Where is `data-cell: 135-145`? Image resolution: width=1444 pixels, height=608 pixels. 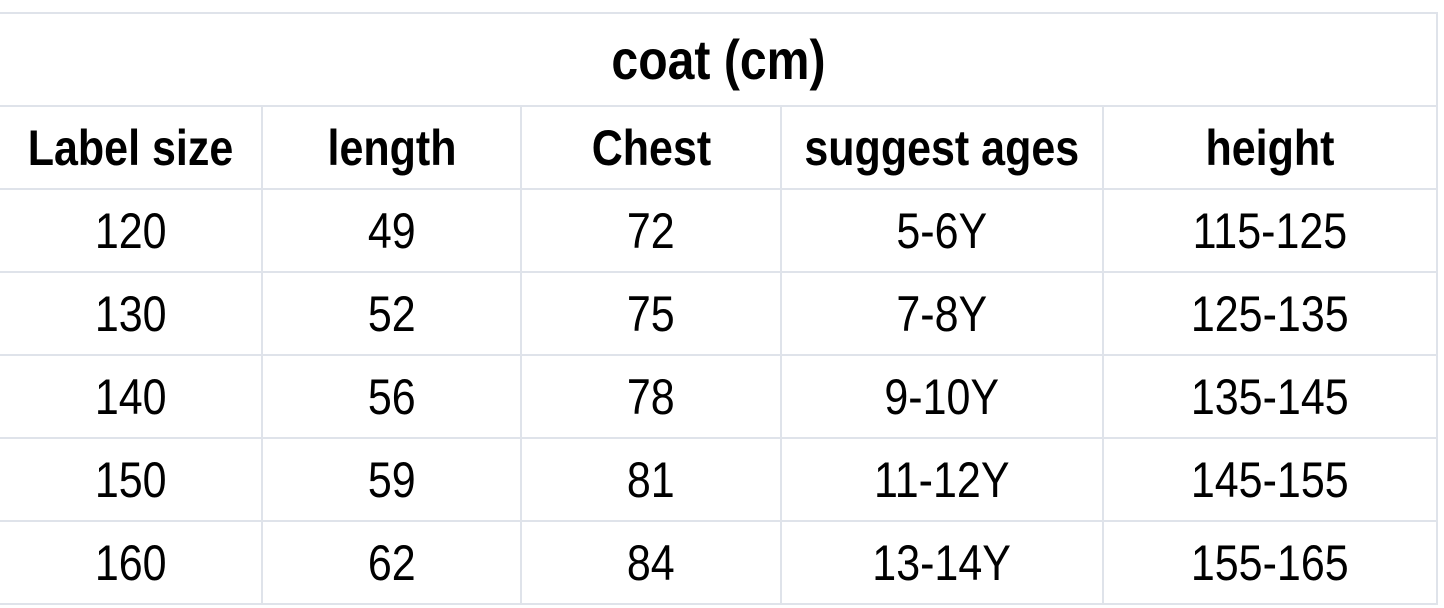
data-cell: 135-145 is located at coordinates (1270, 396).